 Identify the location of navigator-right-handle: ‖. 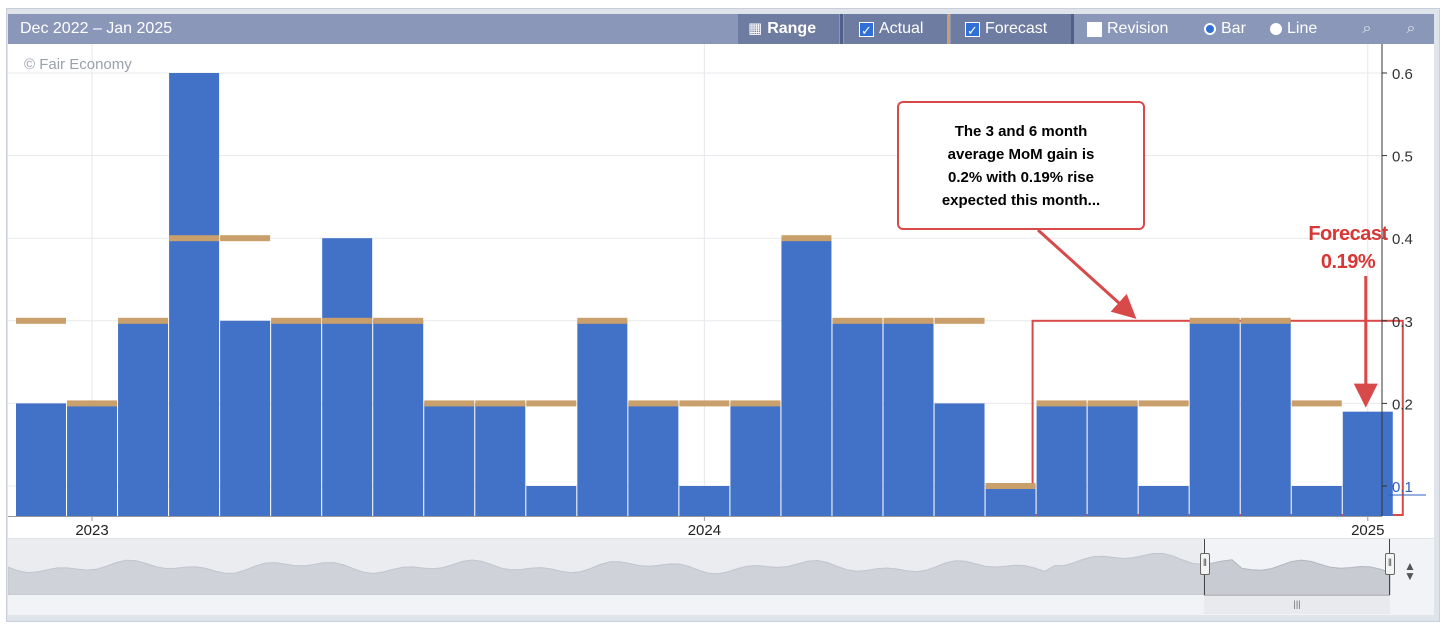
(1390, 564).